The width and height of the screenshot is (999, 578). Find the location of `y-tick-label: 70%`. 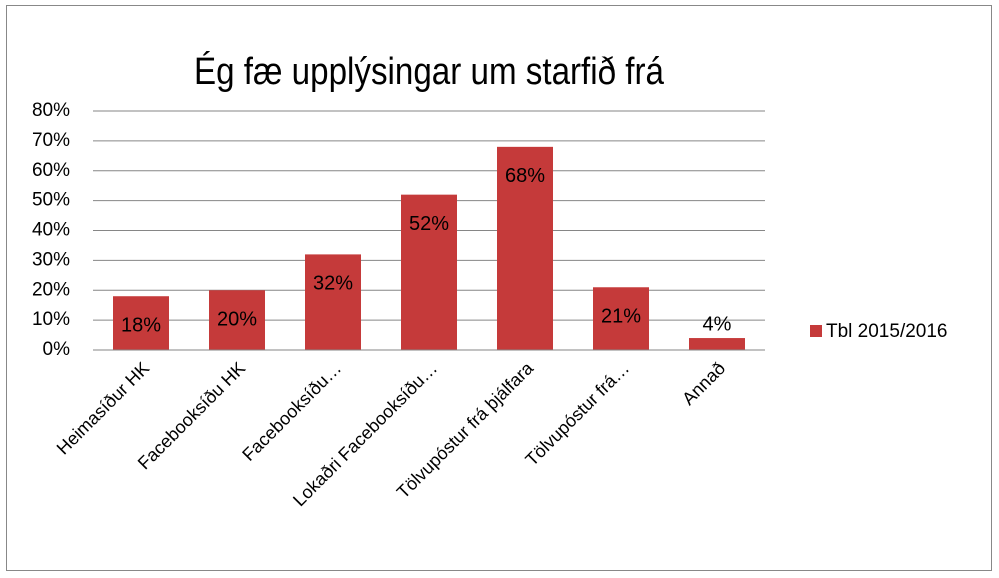

y-tick-label: 70% is located at coordinates (51, 140).